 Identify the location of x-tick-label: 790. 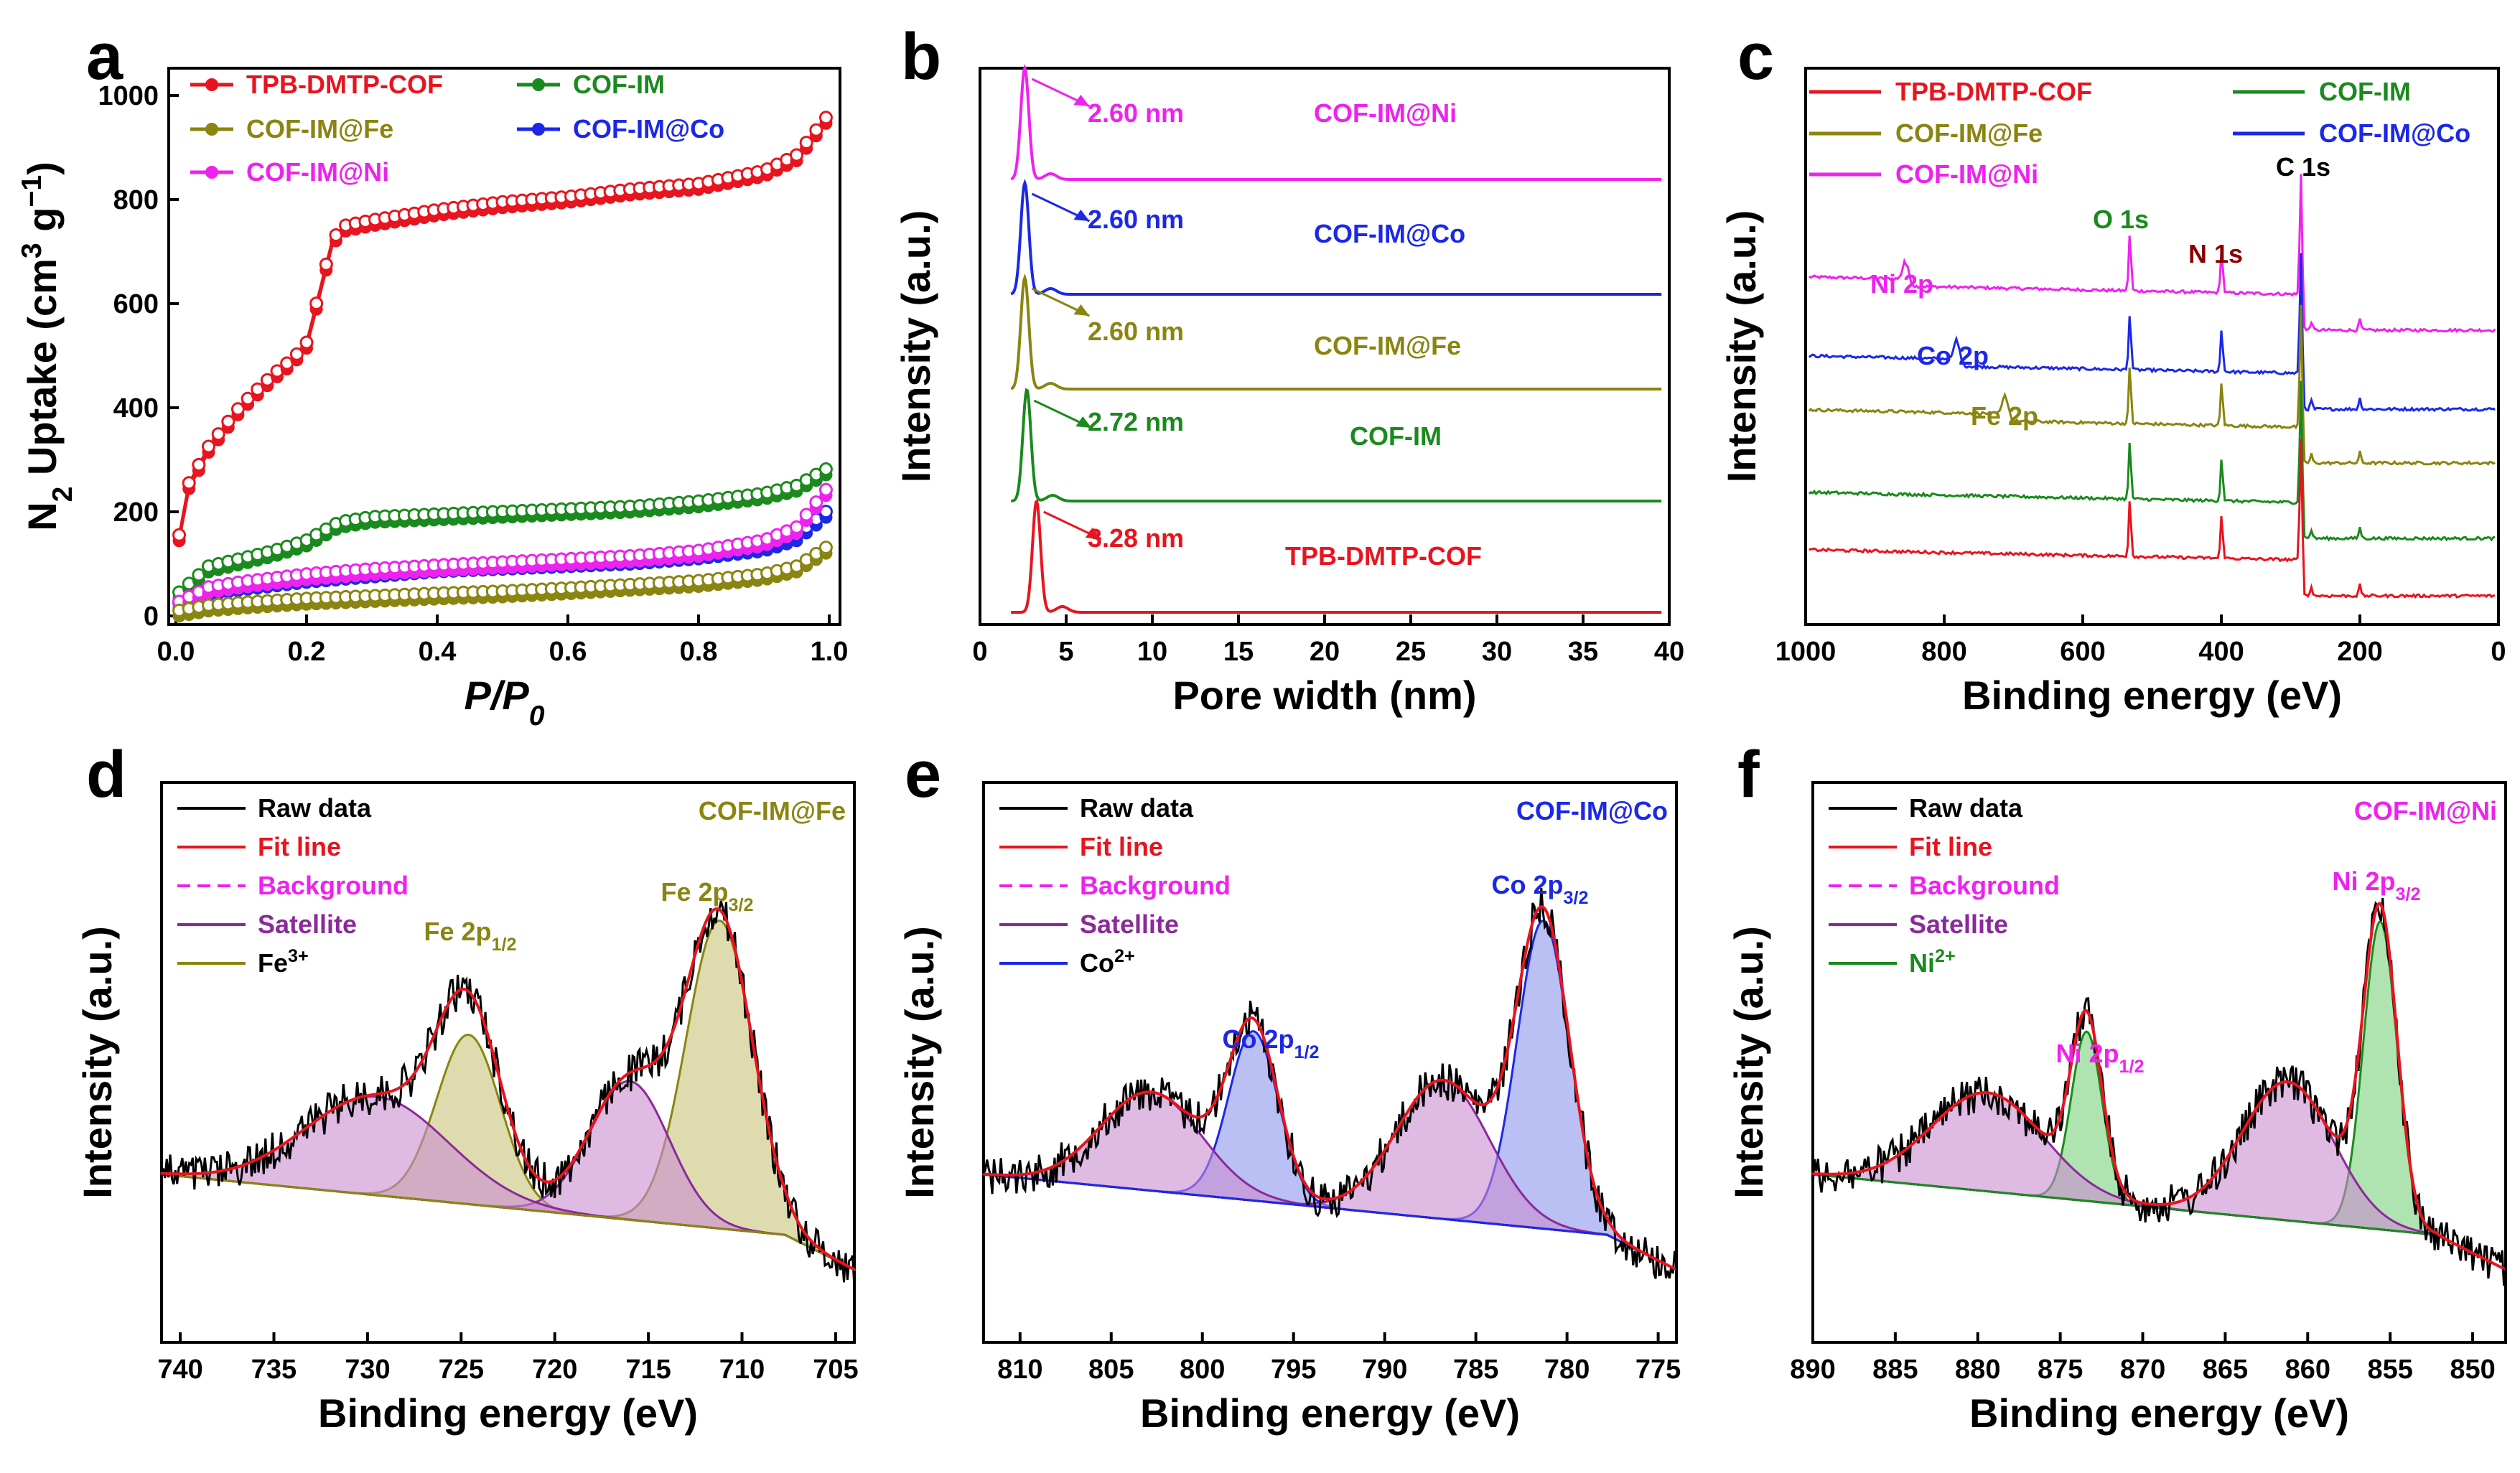
(1384, 1370).